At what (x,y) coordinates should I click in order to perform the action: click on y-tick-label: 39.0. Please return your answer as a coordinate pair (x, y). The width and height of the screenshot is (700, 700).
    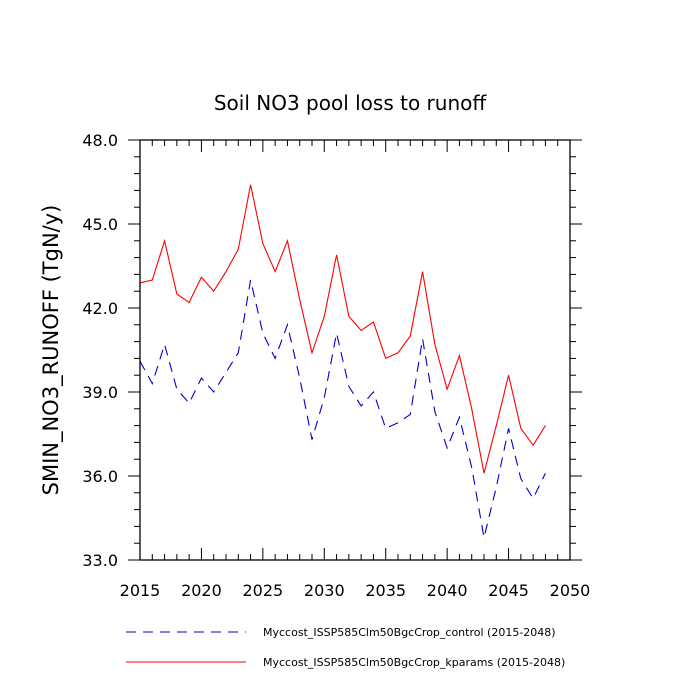
    Looking at the image, I should click on (100, 392).